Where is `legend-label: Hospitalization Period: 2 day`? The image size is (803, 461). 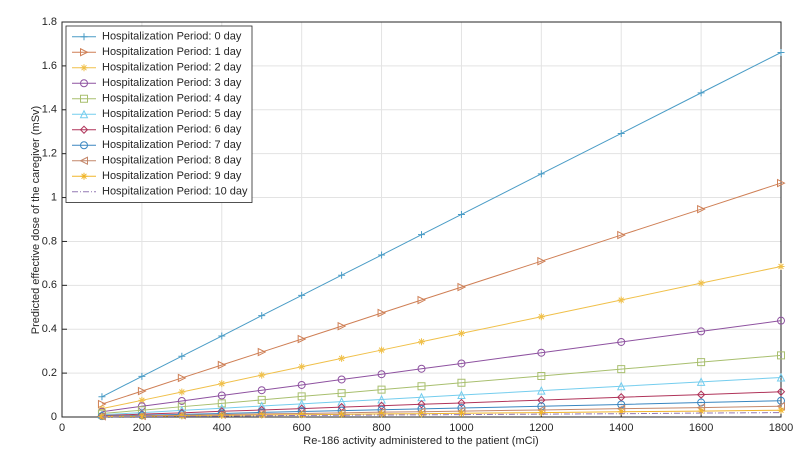 legend-label: Hospitalization Period: 2 day is located at coordinates (172, 68).